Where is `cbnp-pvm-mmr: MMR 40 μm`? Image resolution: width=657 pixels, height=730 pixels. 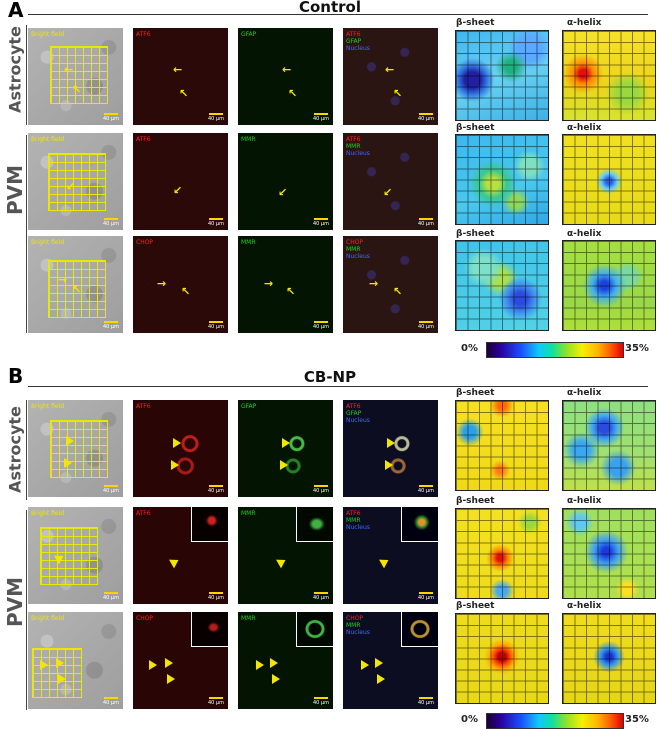 cbnp-pvm-mmr: MMR 40 μm is located at coordinates (285, 555).